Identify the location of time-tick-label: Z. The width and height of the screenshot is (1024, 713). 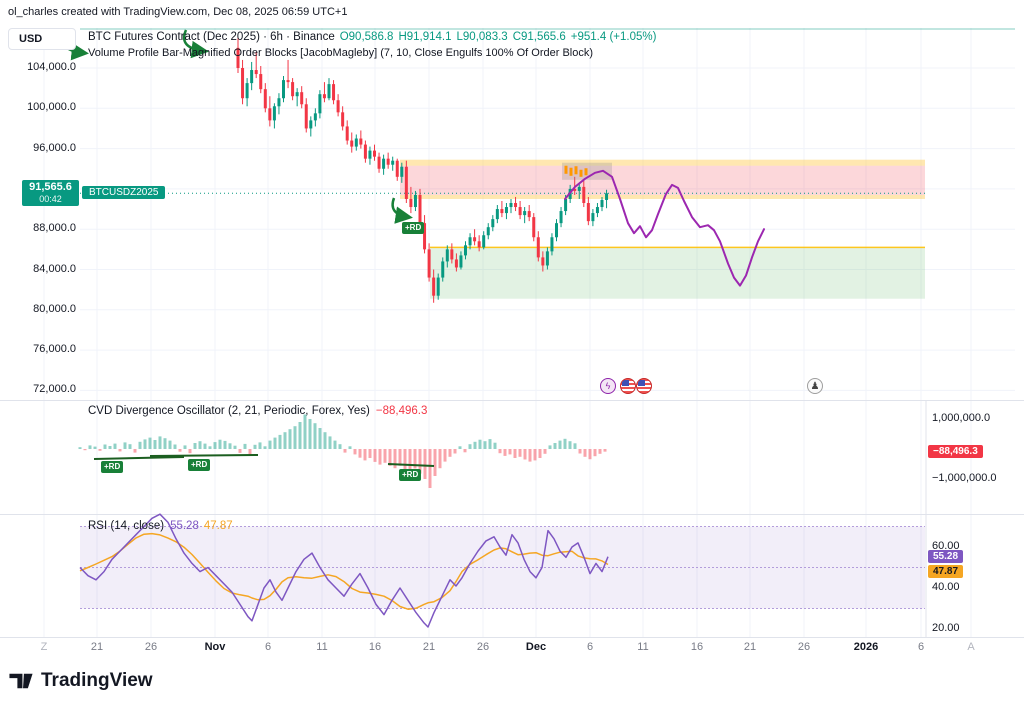
(44, 647).